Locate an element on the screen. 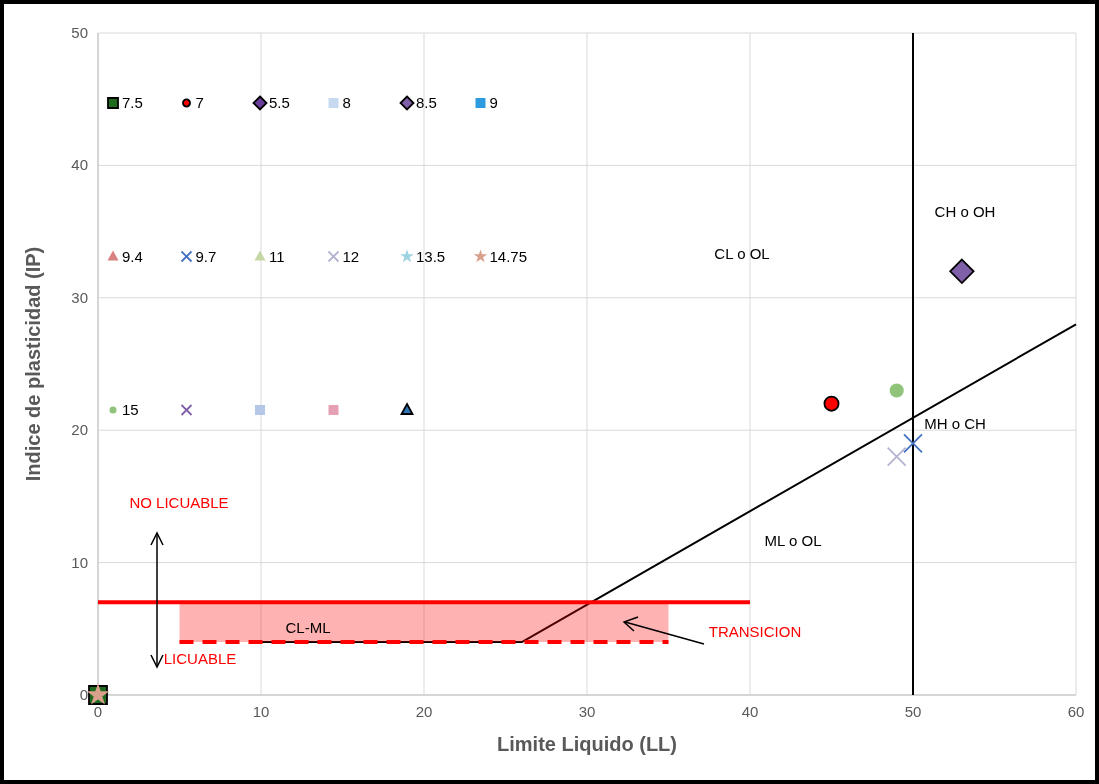  x-tick-label: 30 is located at coordinates (587, 711).